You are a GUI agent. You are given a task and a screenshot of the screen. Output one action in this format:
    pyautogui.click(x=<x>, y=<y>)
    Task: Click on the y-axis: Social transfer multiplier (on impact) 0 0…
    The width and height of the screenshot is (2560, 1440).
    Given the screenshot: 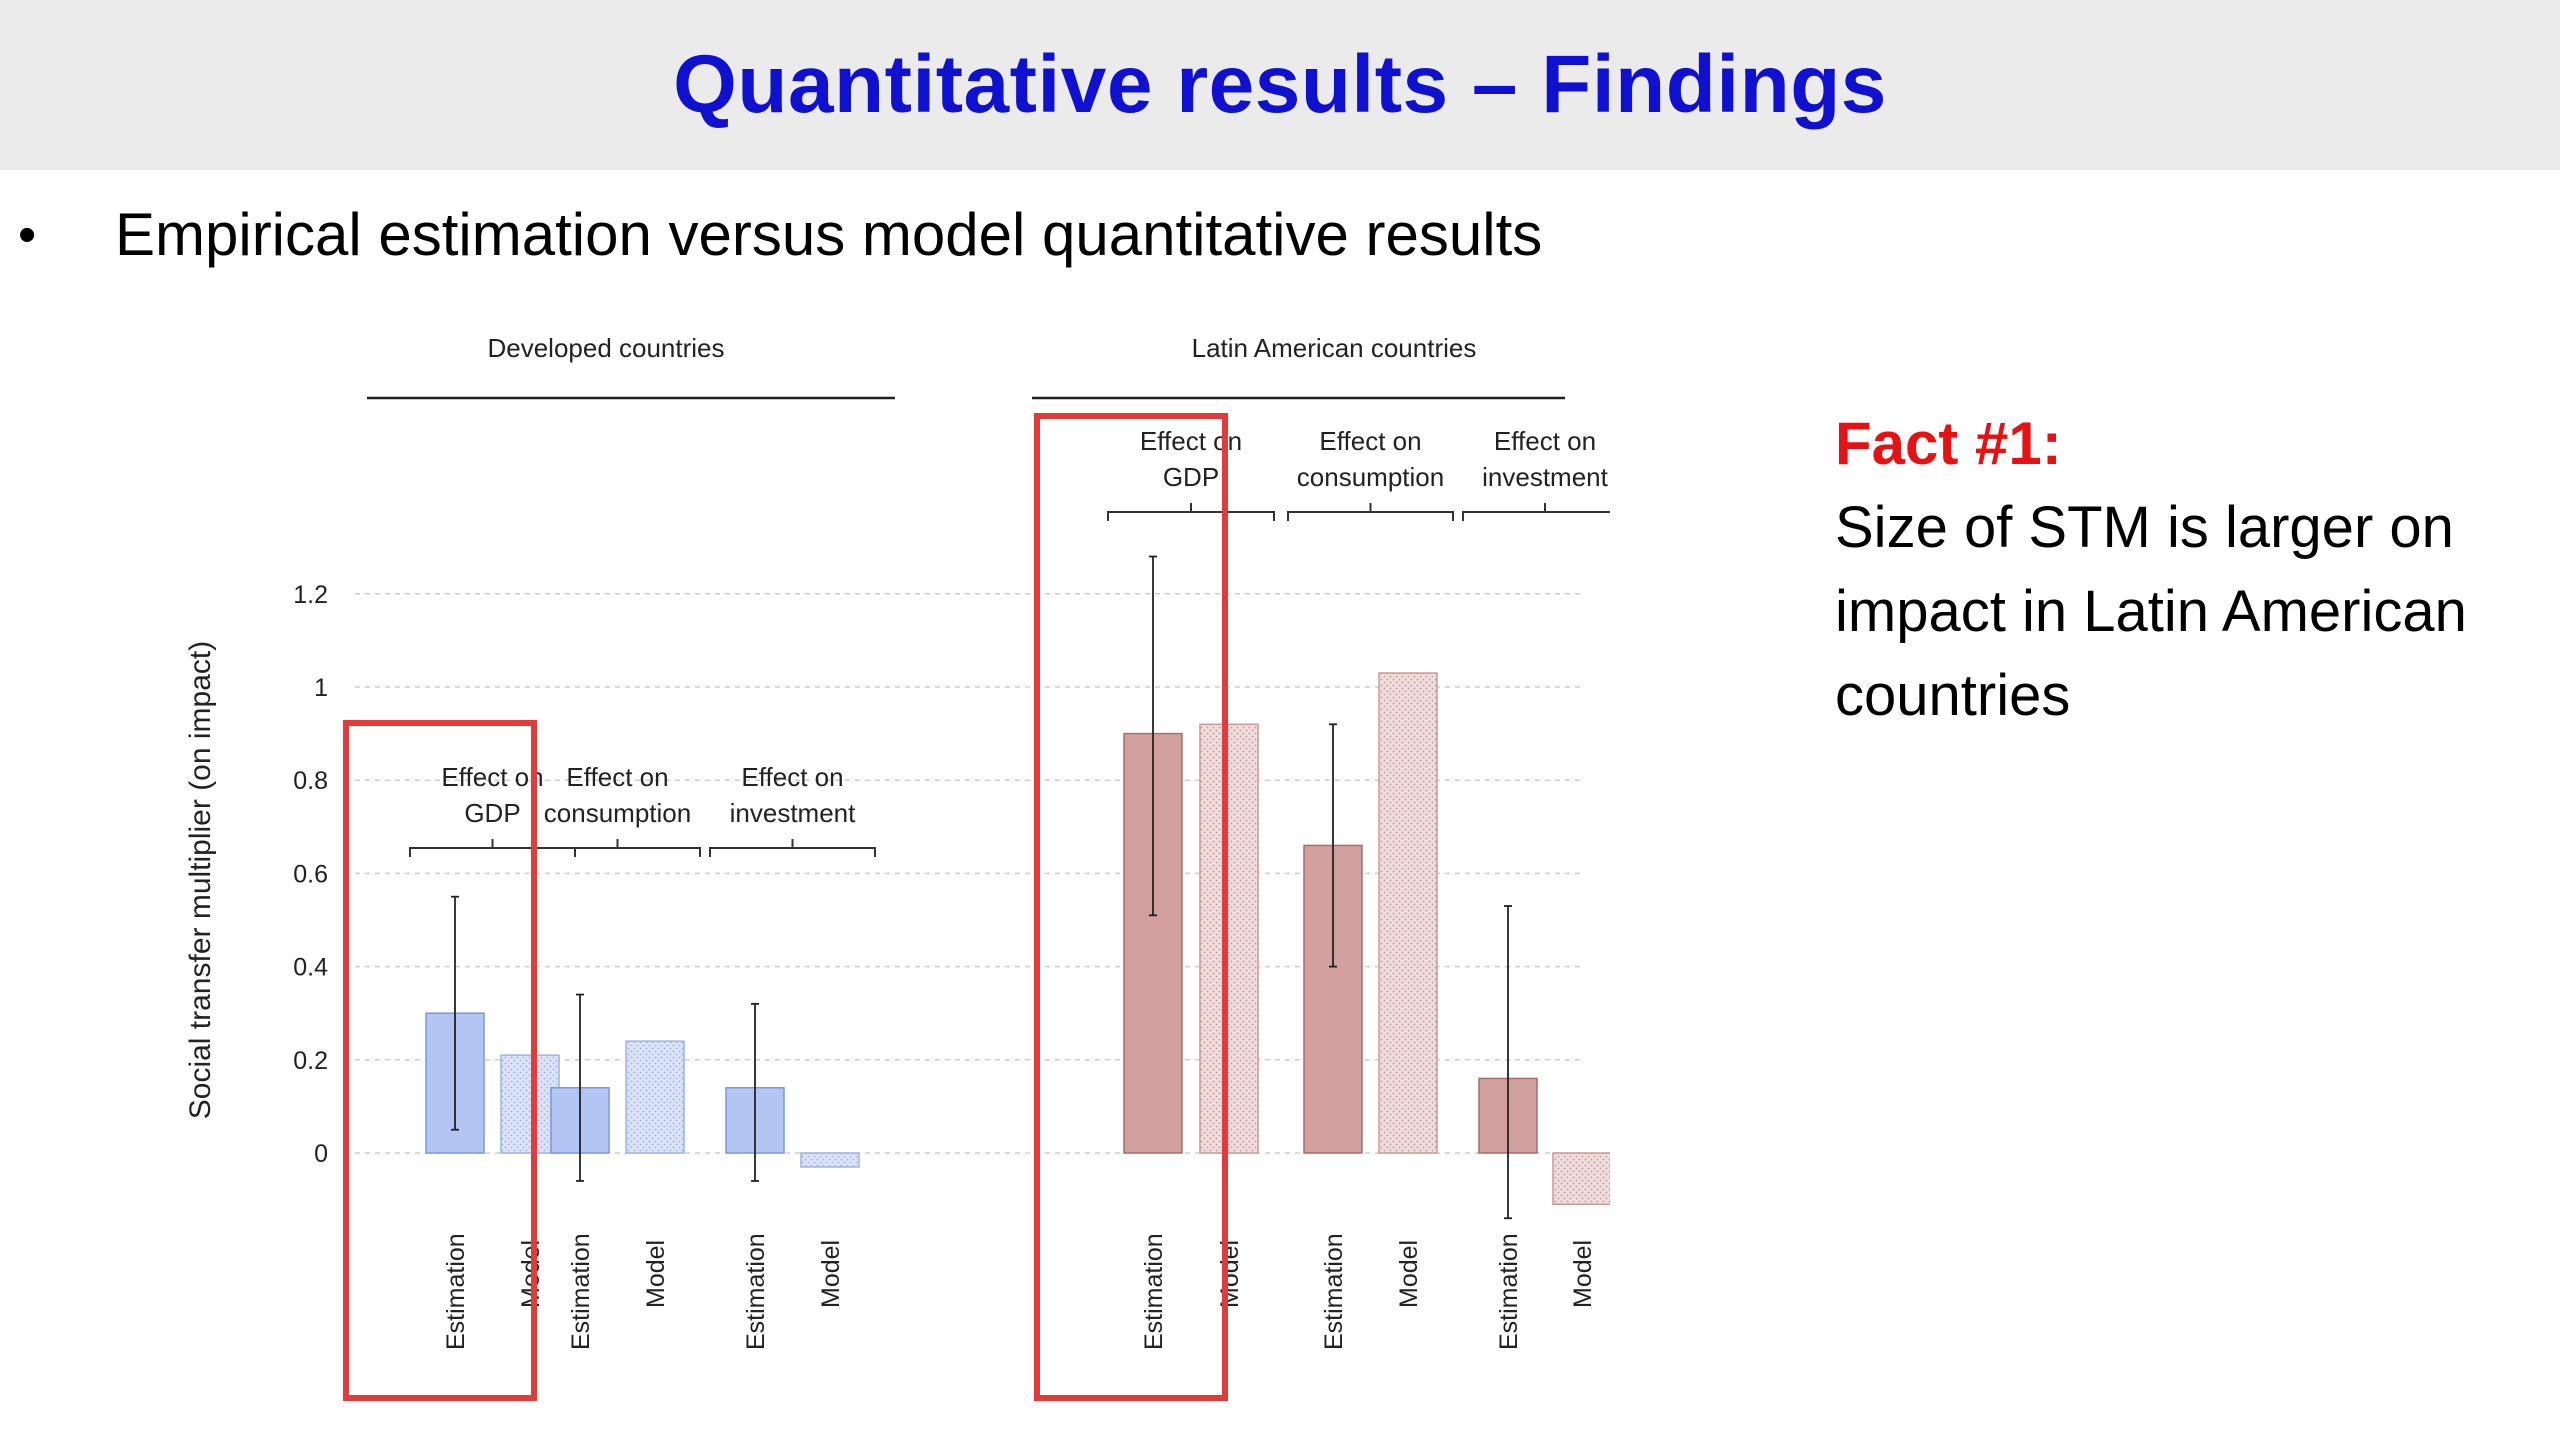 What is the action you would take?
    pyautogui.click(x=256, y=874)
    